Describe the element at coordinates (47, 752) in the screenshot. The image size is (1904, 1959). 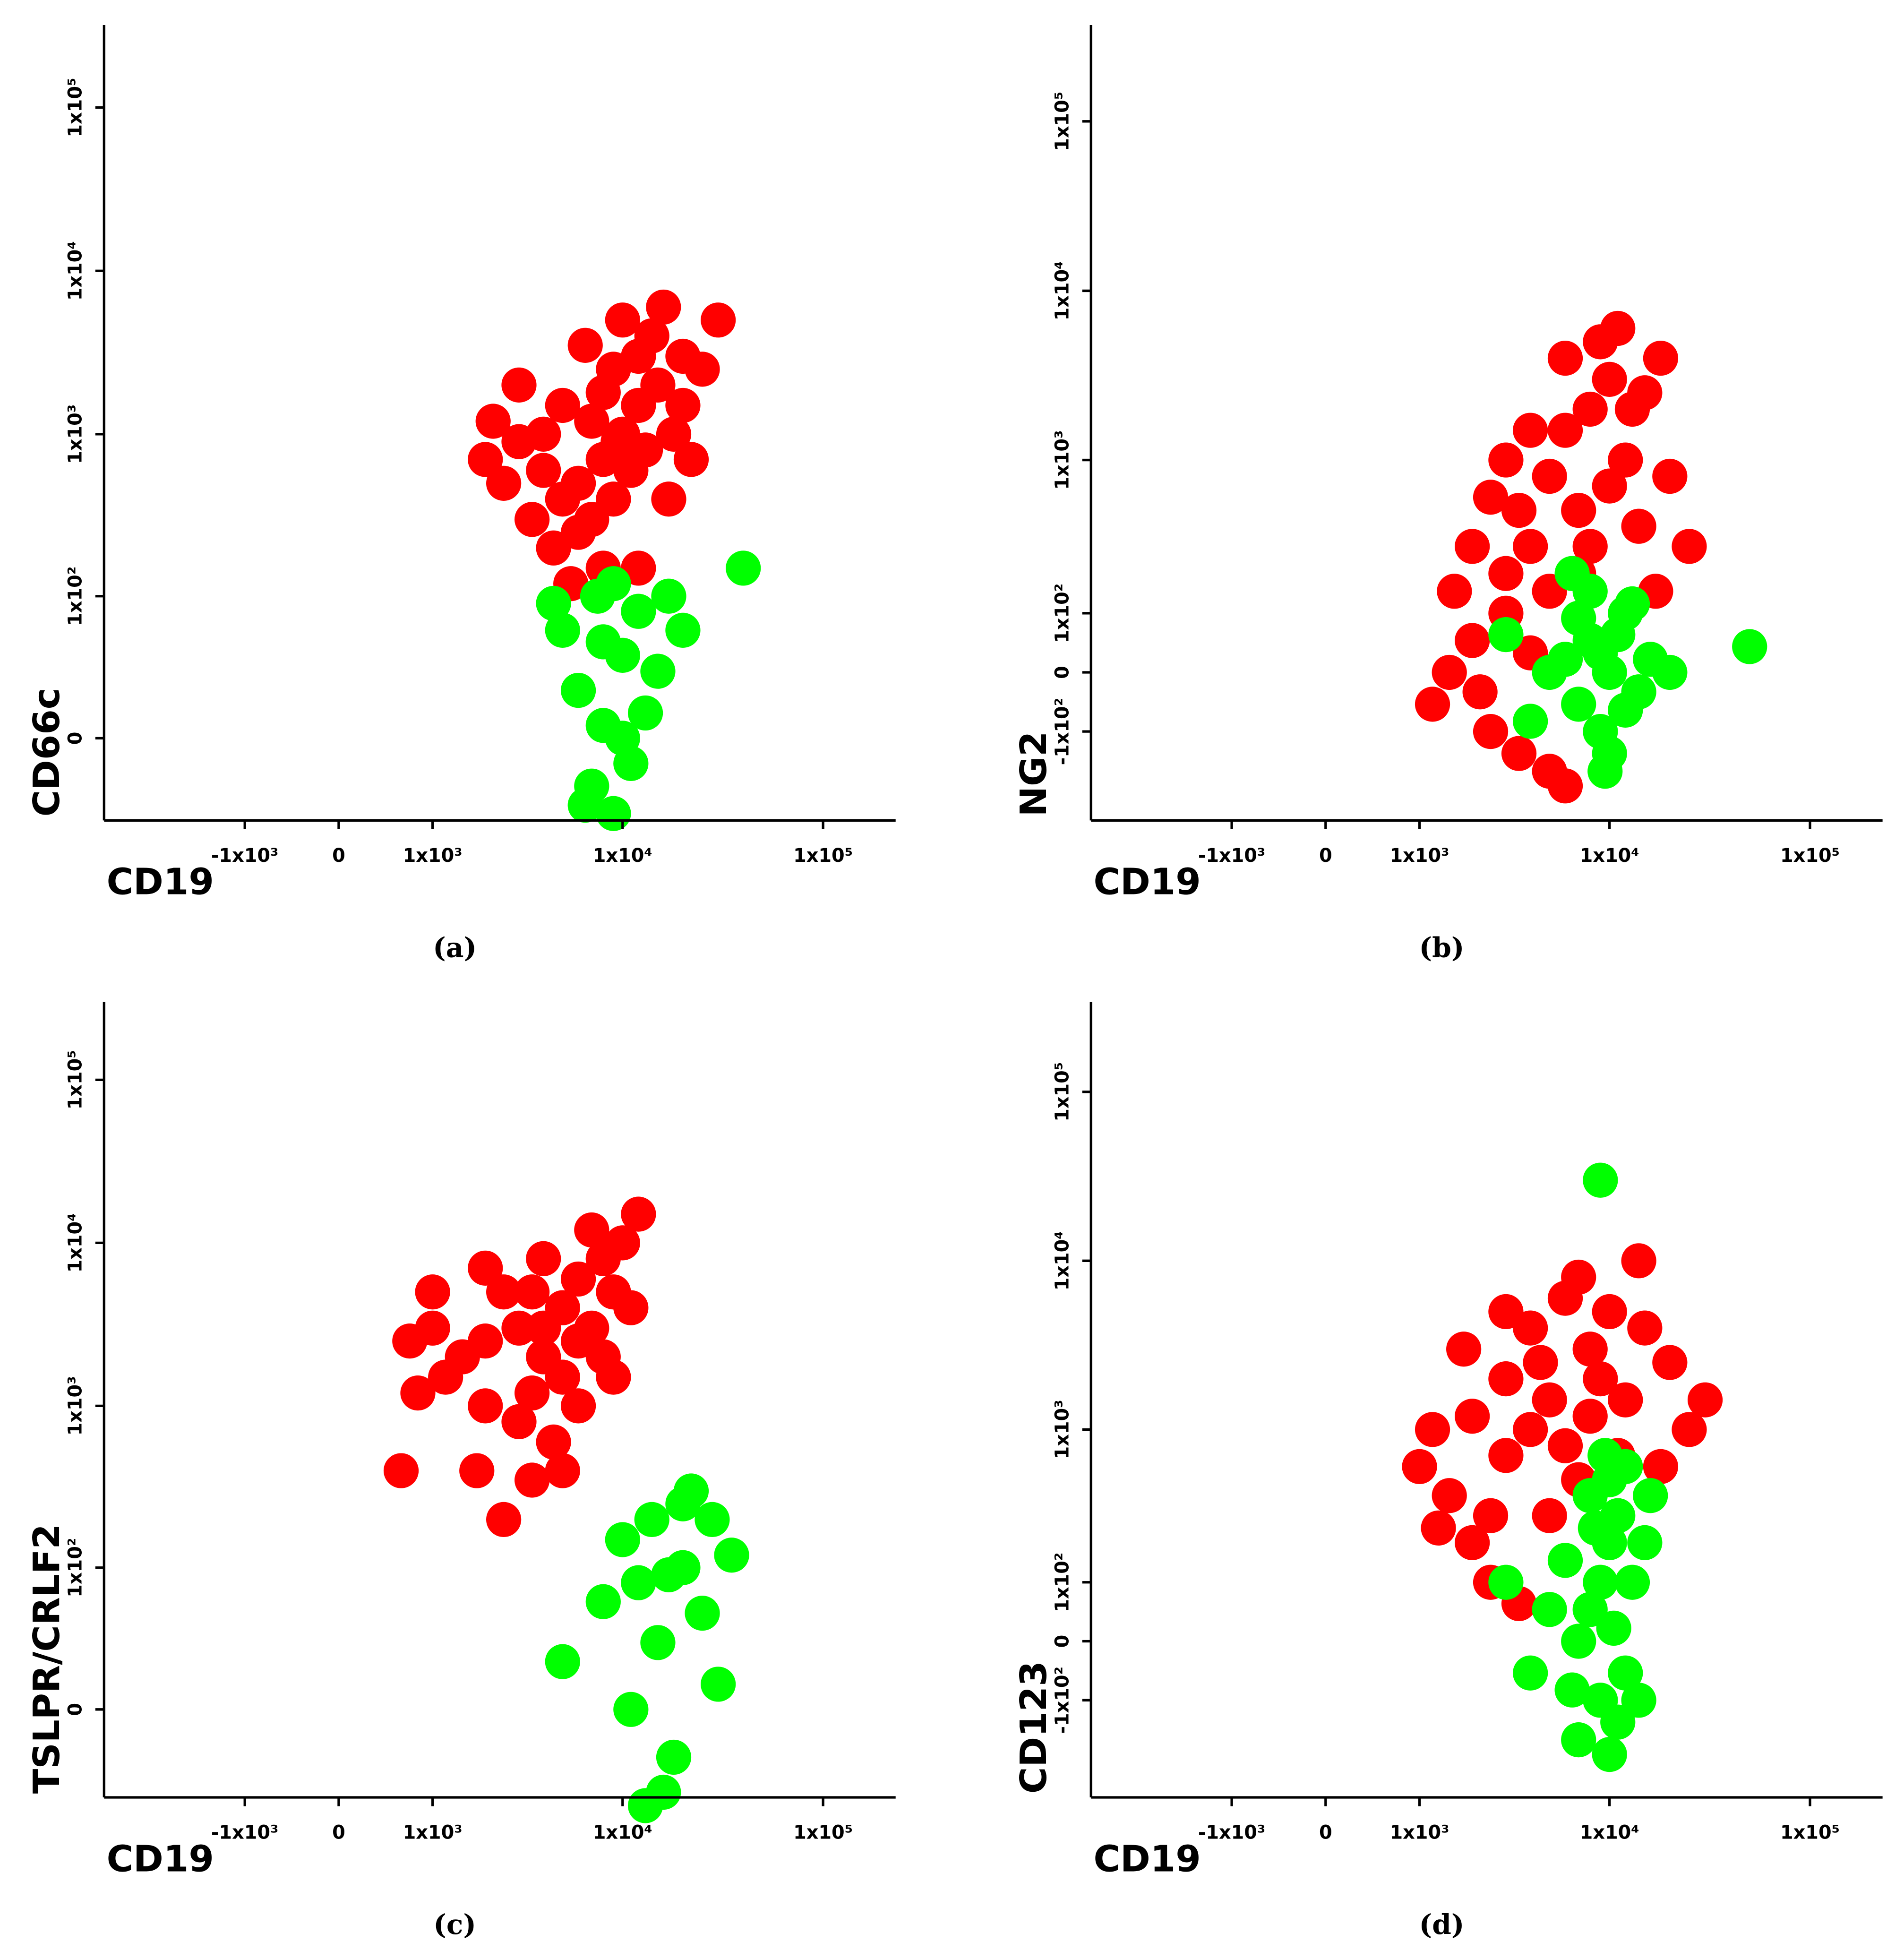
I see `y-axis-label: CD66c` at that location.